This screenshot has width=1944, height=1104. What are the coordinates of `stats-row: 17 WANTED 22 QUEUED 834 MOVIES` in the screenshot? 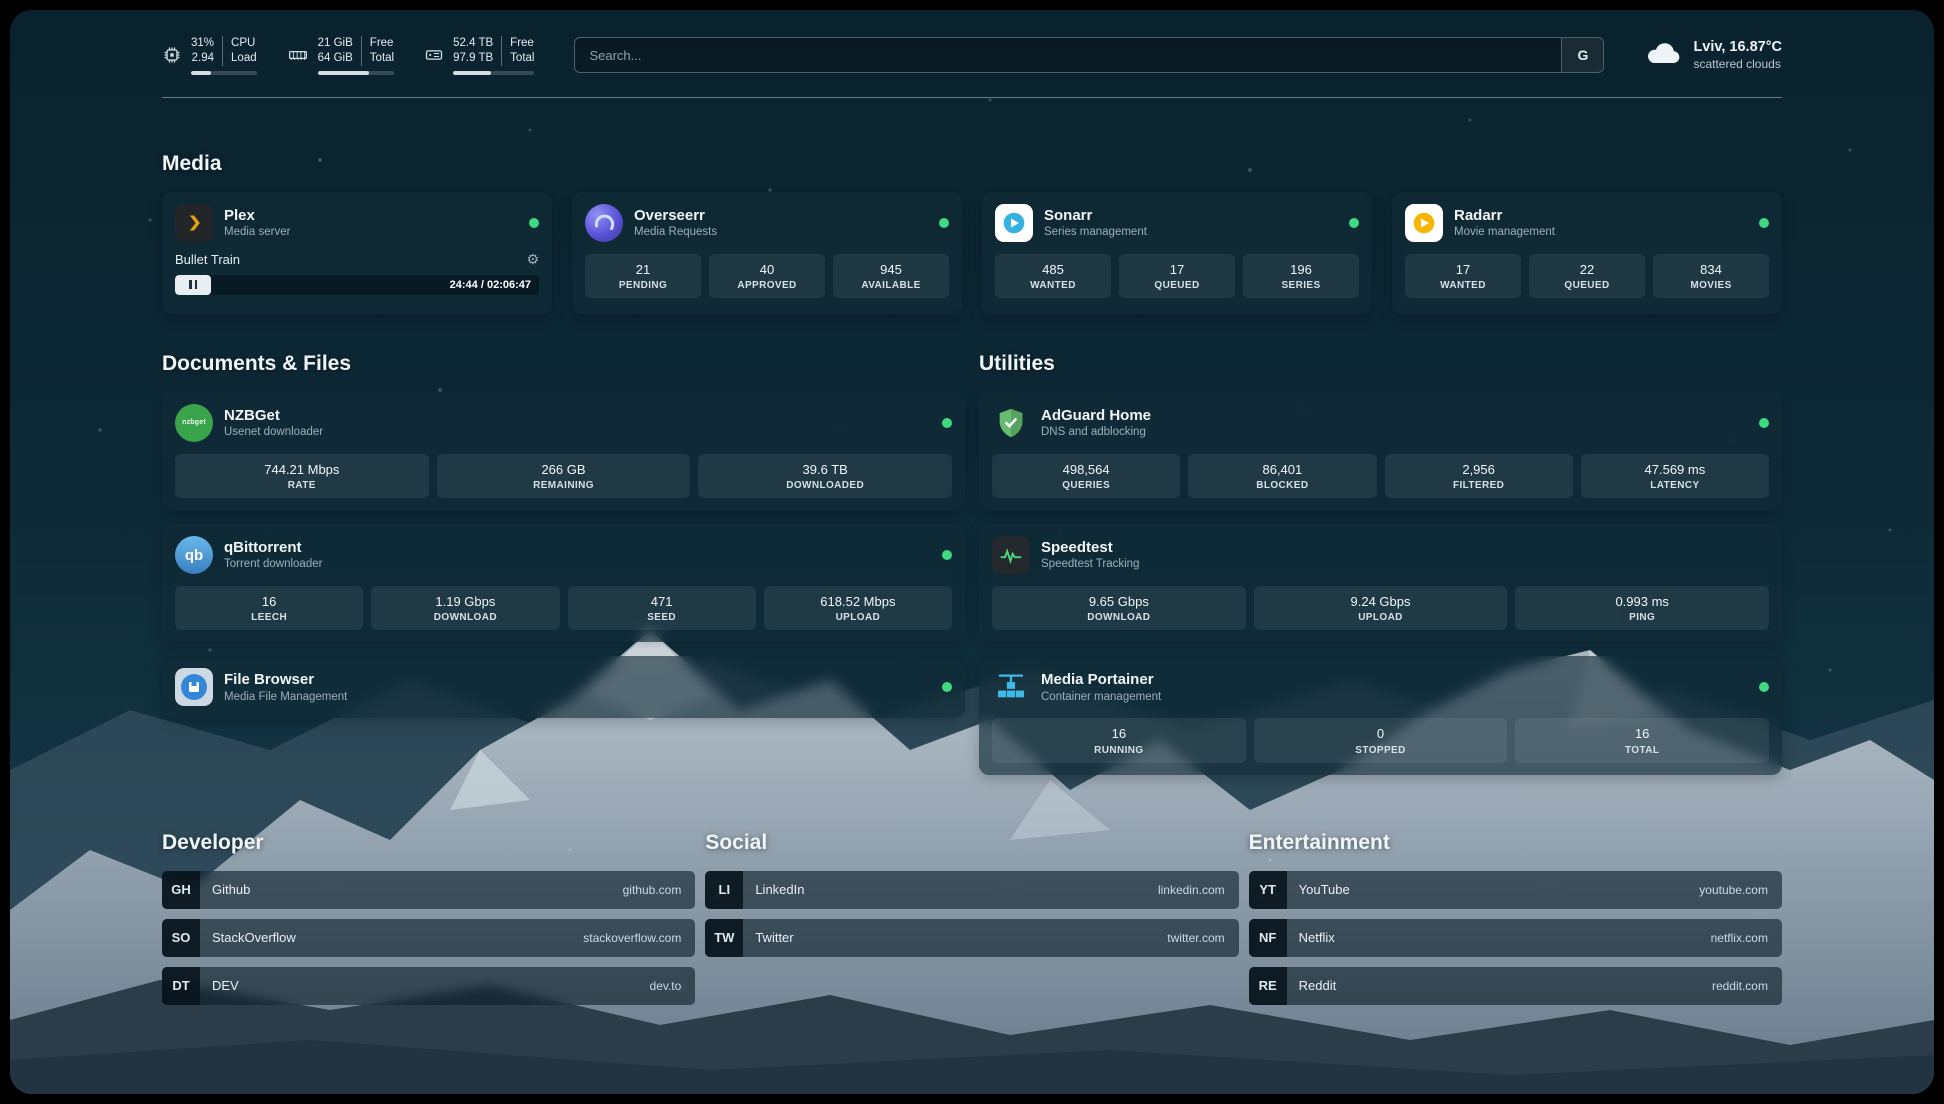 It's located at (1587, 276).